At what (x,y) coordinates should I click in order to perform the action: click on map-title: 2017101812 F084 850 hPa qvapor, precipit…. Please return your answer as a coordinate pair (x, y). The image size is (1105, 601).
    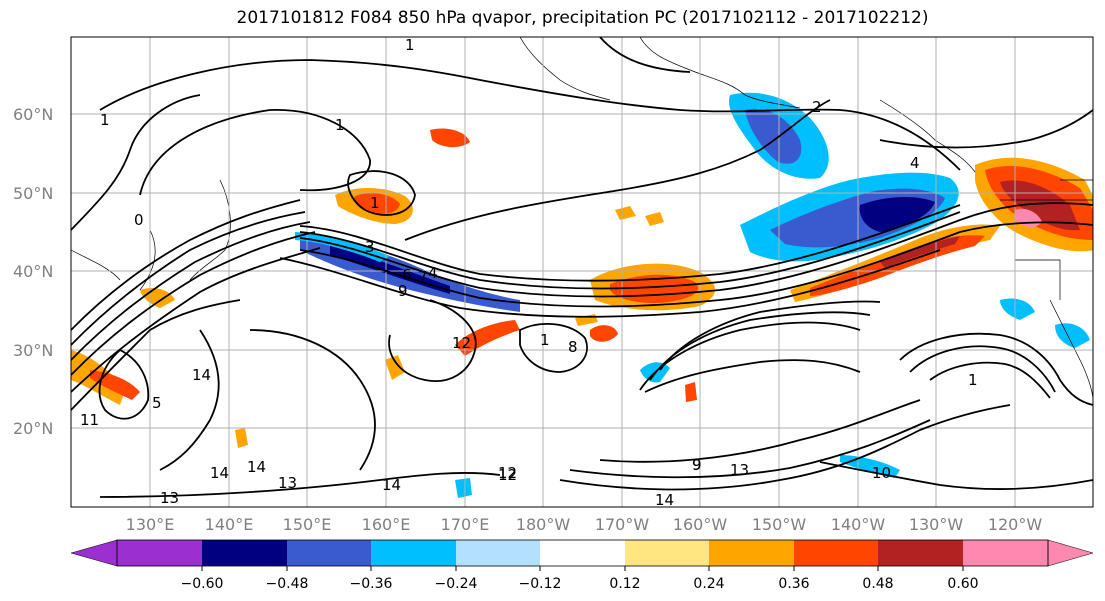
    Looking at the image, I should click on (582, 18).